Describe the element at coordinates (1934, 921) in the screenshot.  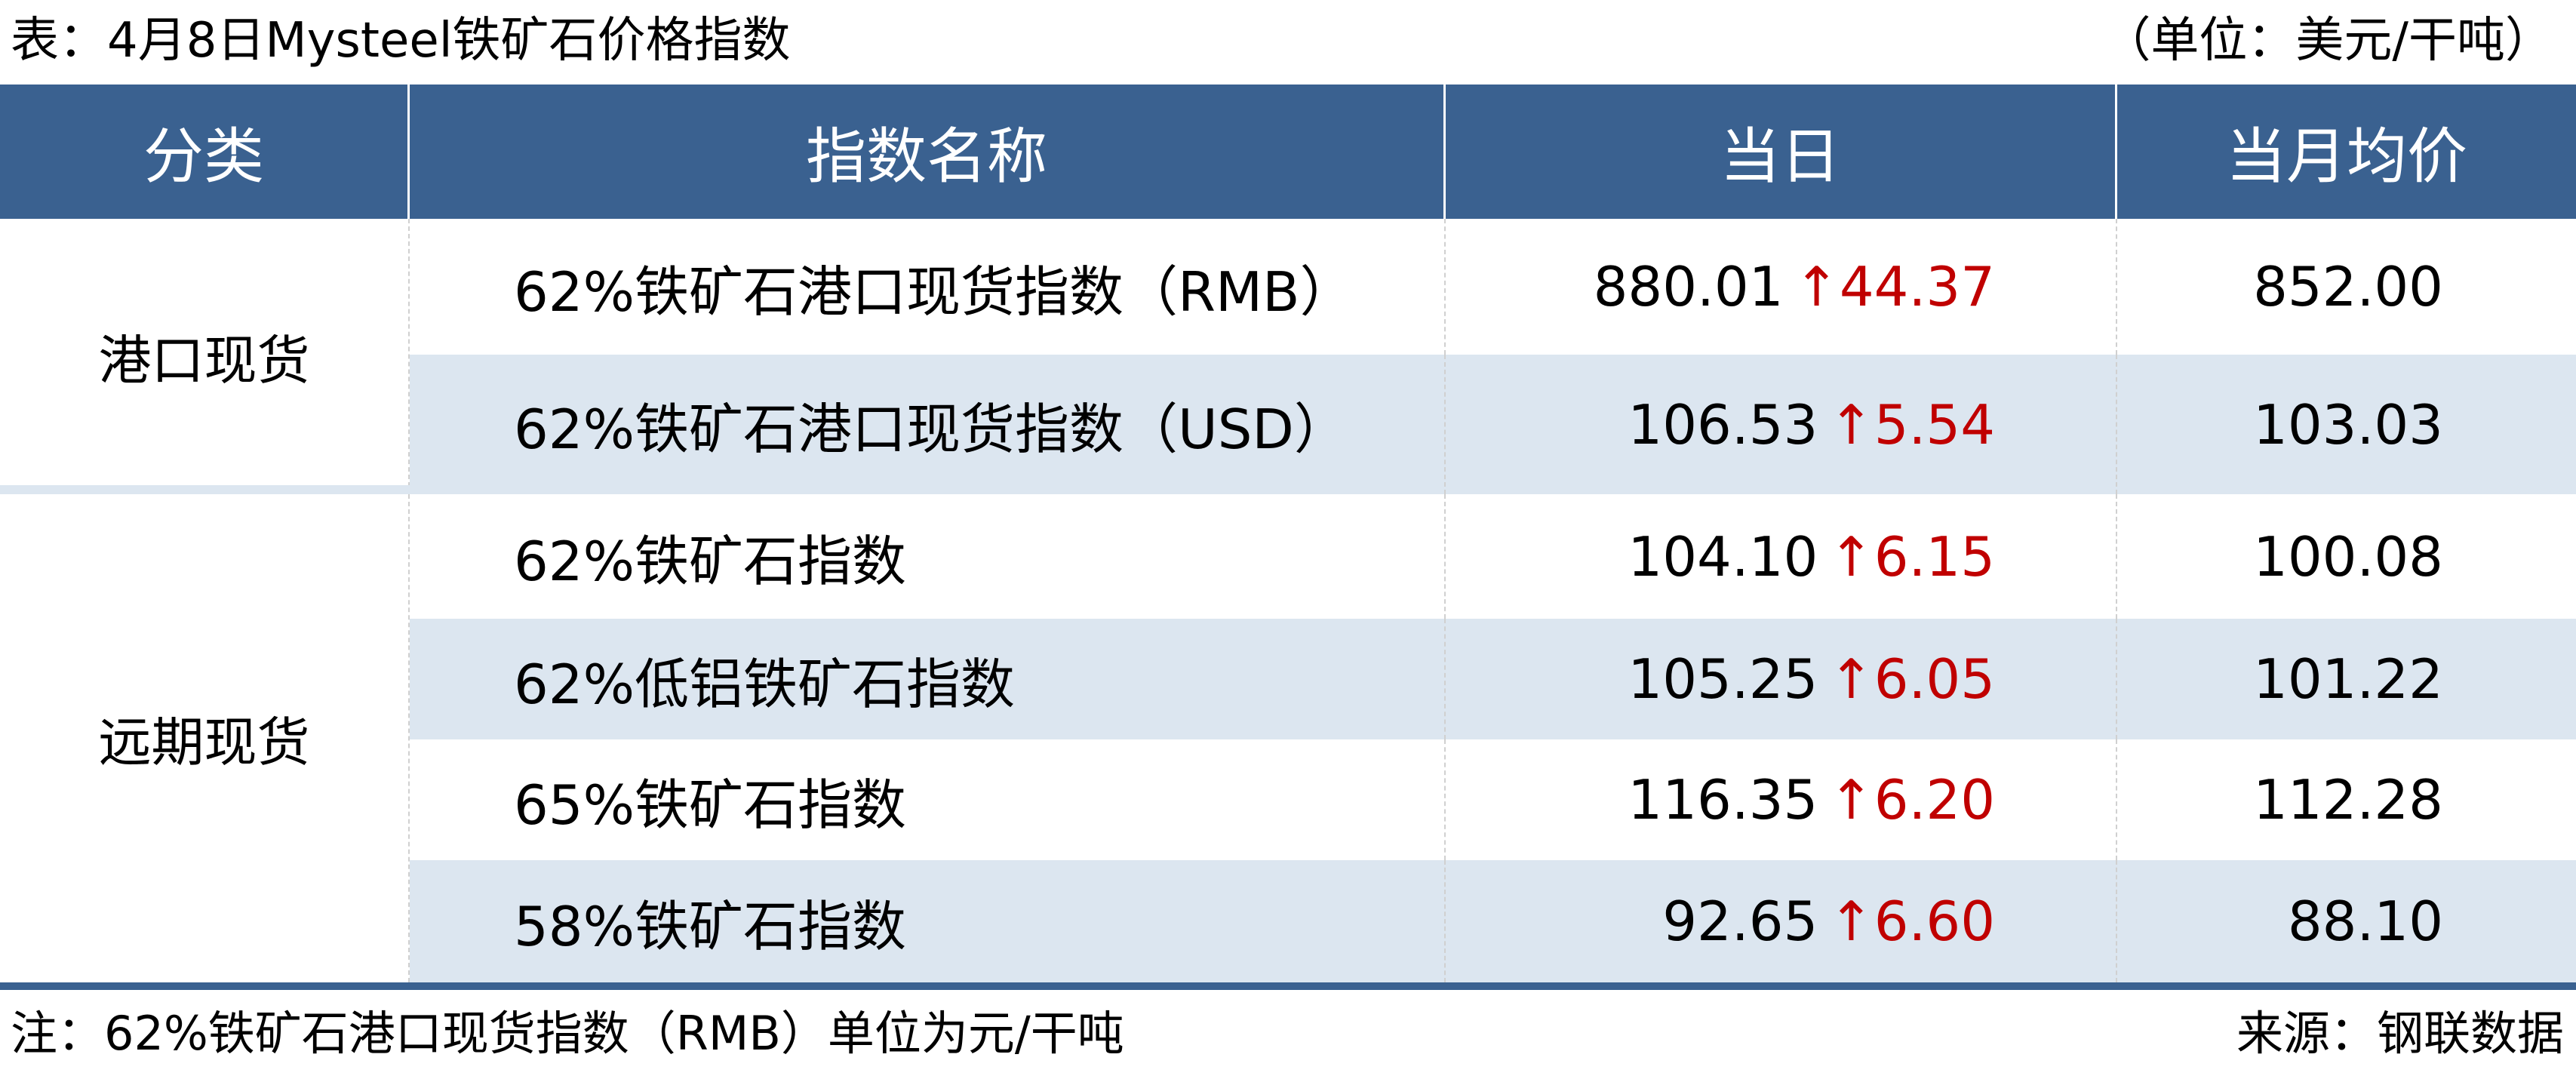
I see `change-value: 6.60` at that location.